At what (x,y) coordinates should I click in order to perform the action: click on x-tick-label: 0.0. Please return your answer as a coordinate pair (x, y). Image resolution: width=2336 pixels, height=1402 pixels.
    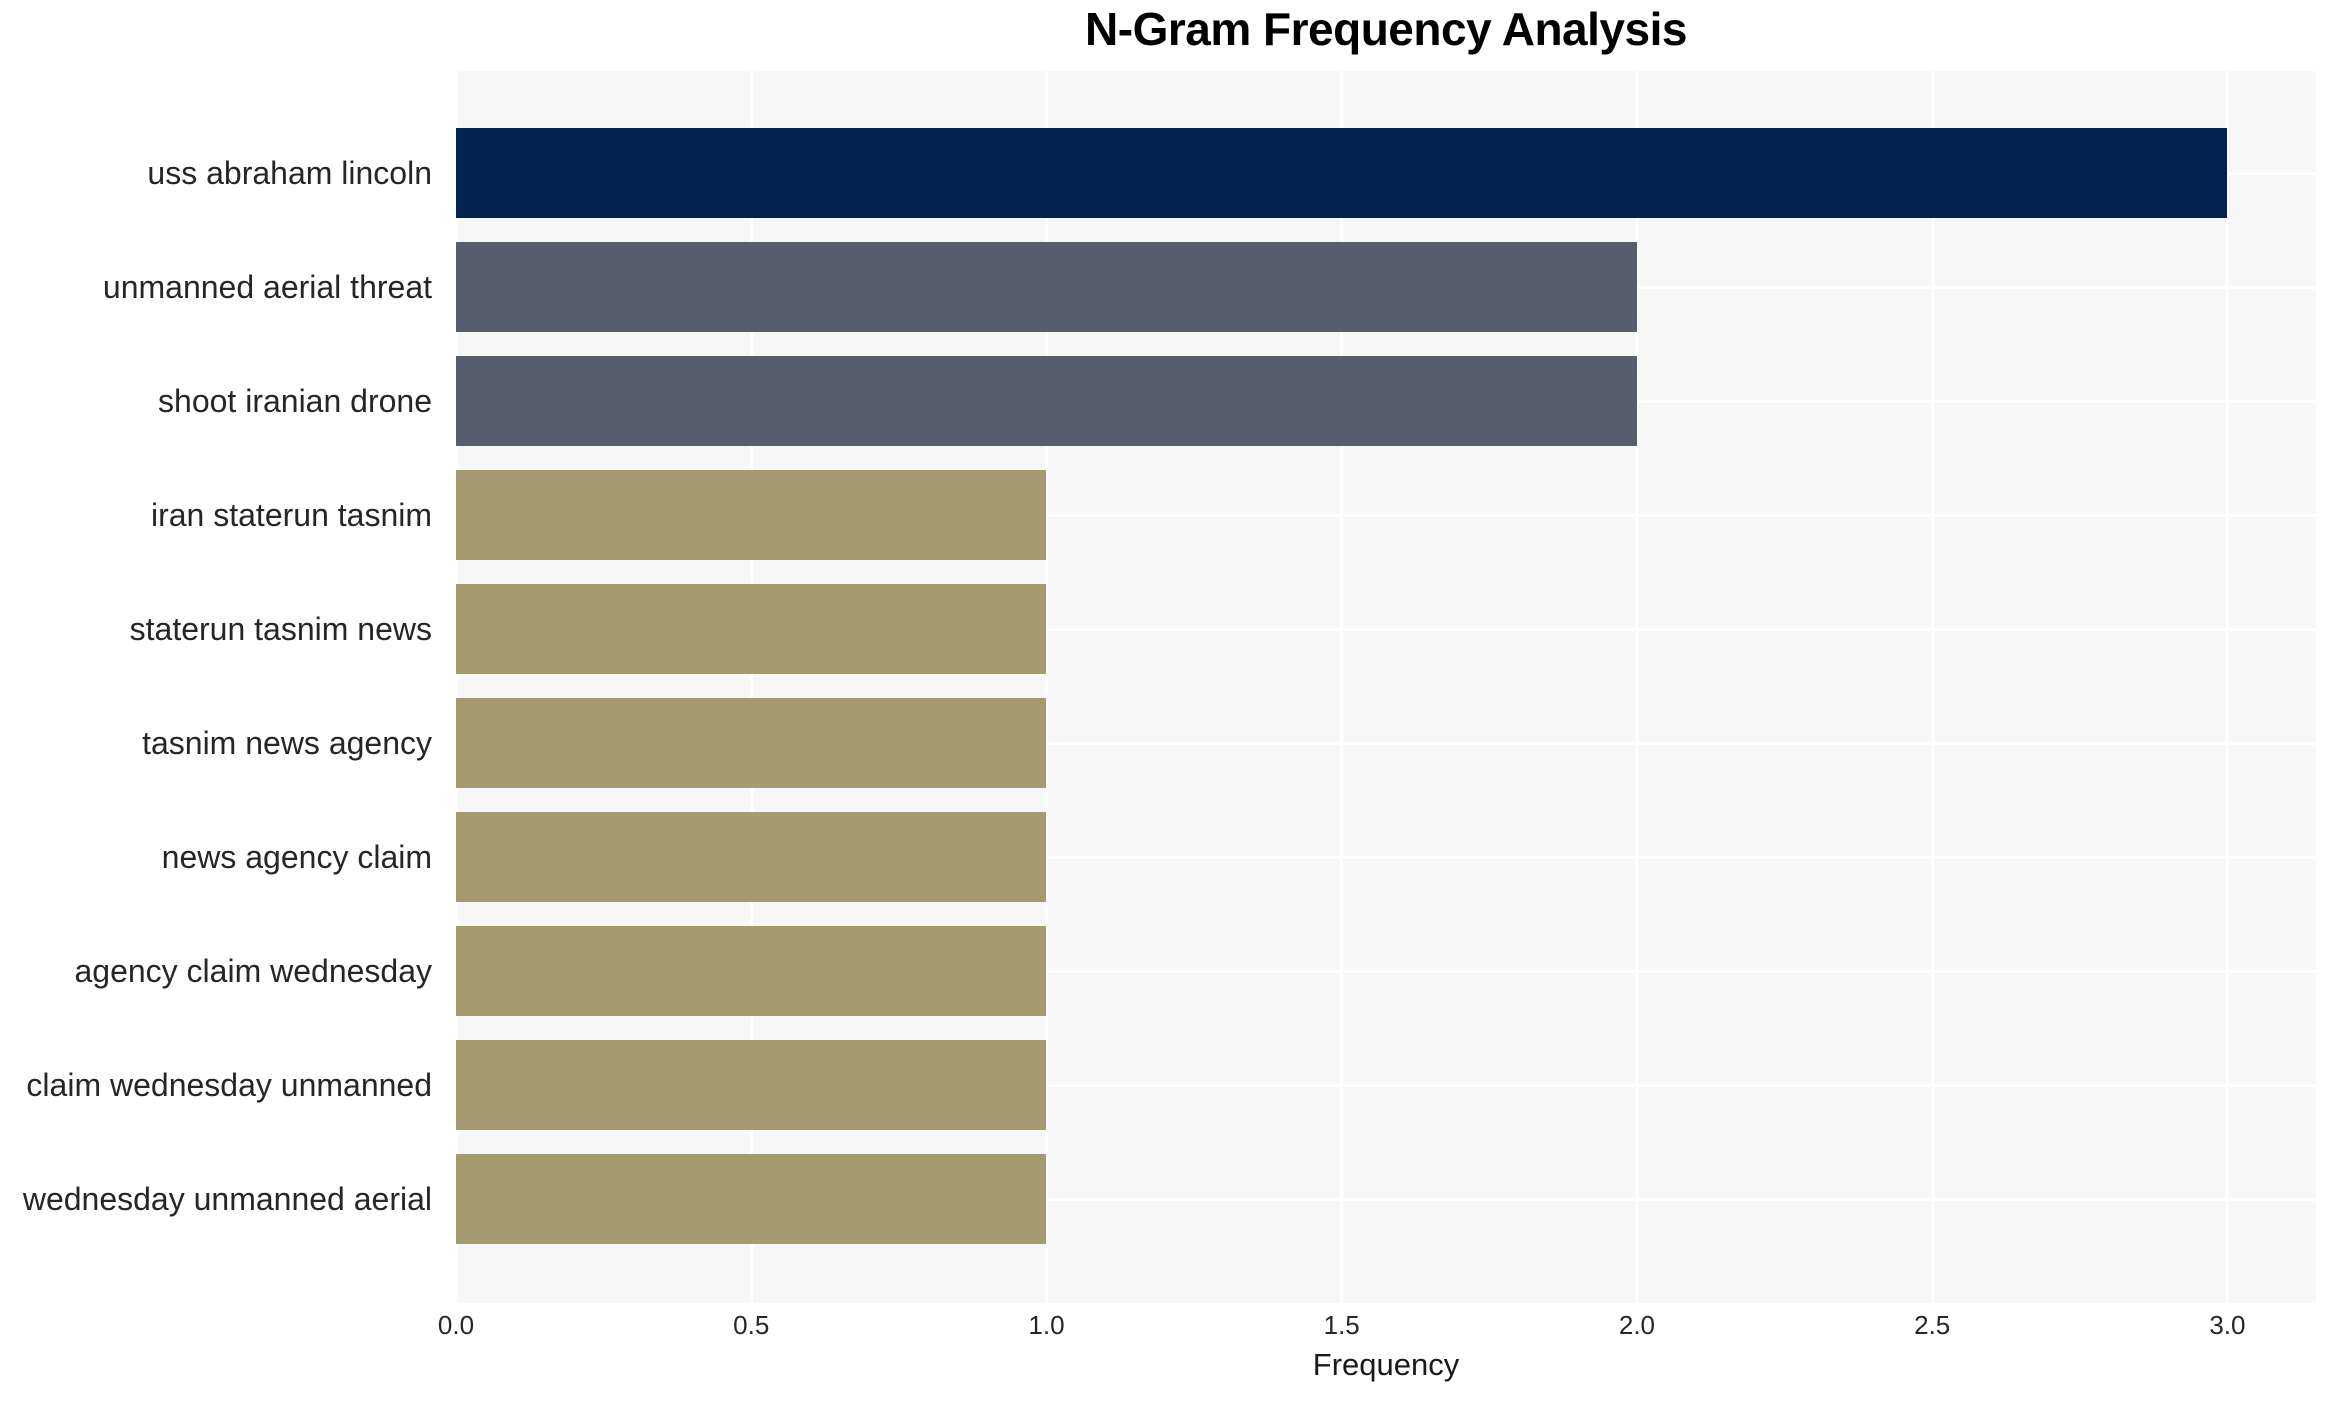
    Looking at the image, I should click on (456, 1325).